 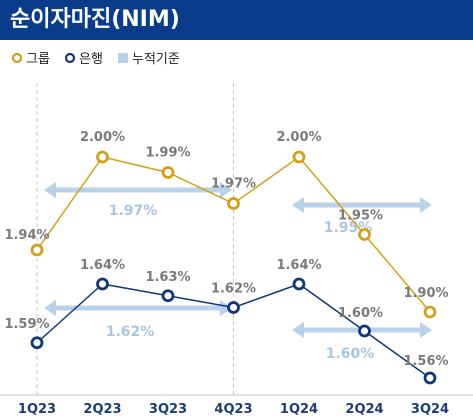 What do you see at coordinates (102, 265) in the screenshot?
I see `data-label-1-1: 1.64%` at bounding box center [102, 265].